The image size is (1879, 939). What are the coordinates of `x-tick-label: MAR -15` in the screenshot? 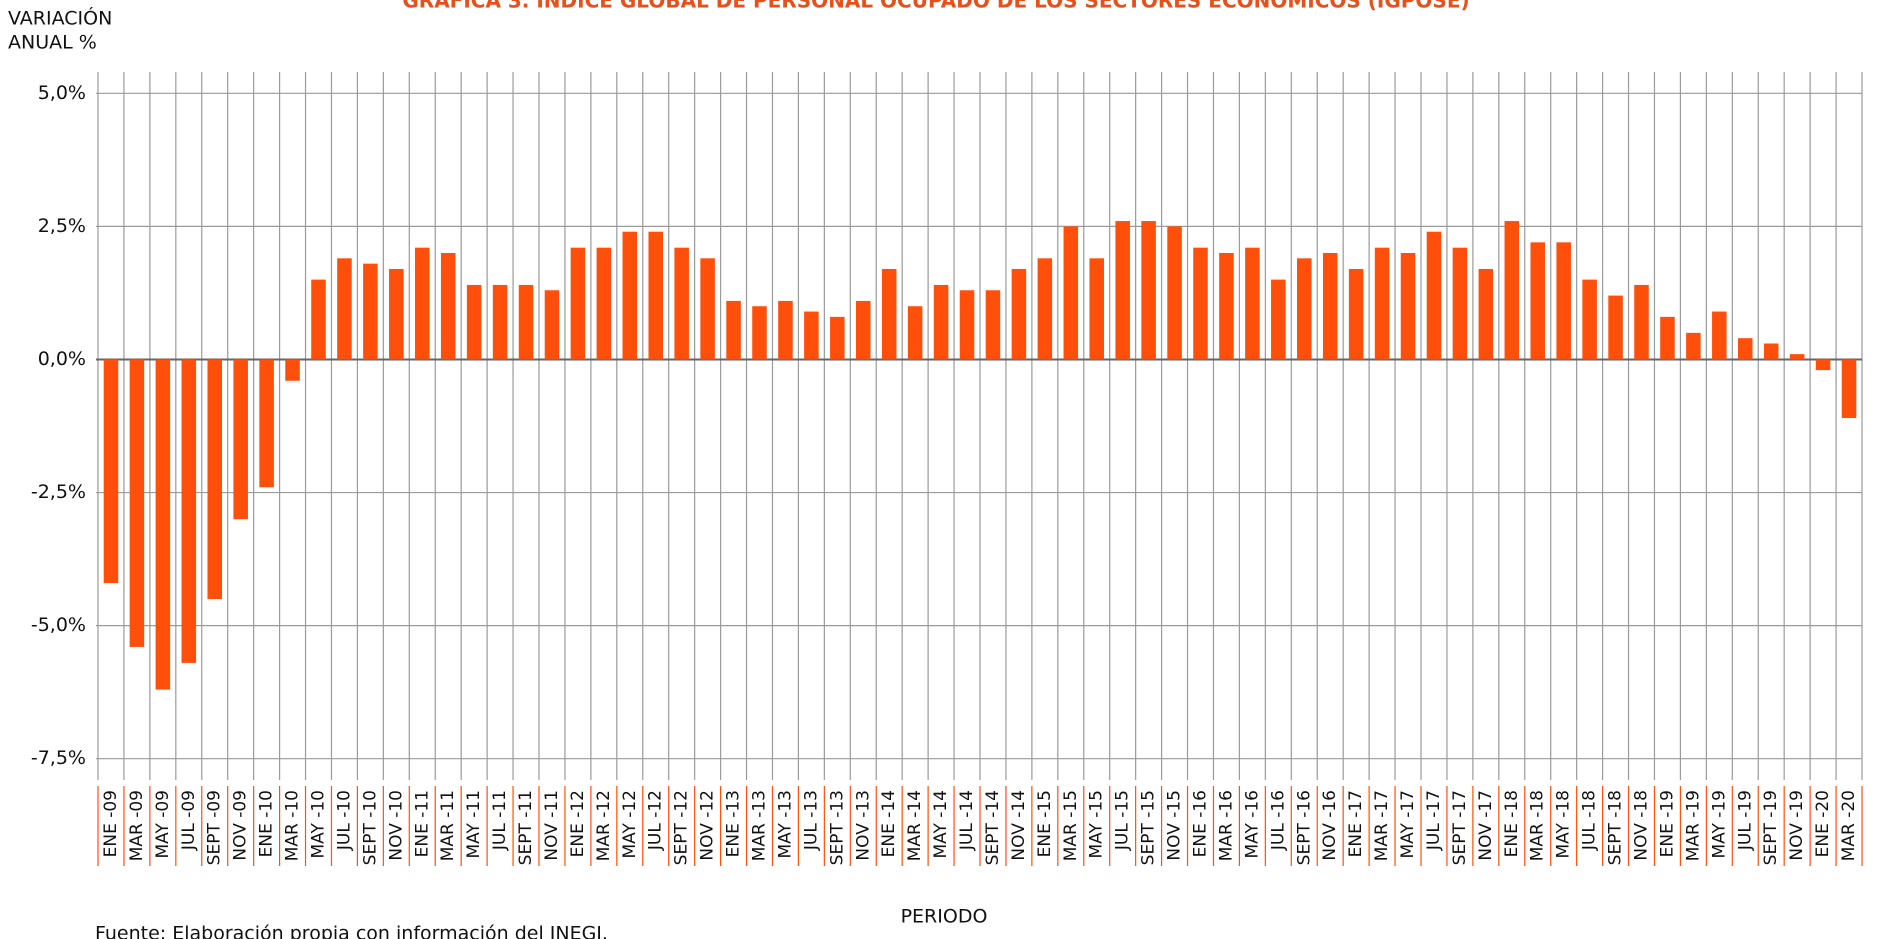 It's located at (1071, 825).